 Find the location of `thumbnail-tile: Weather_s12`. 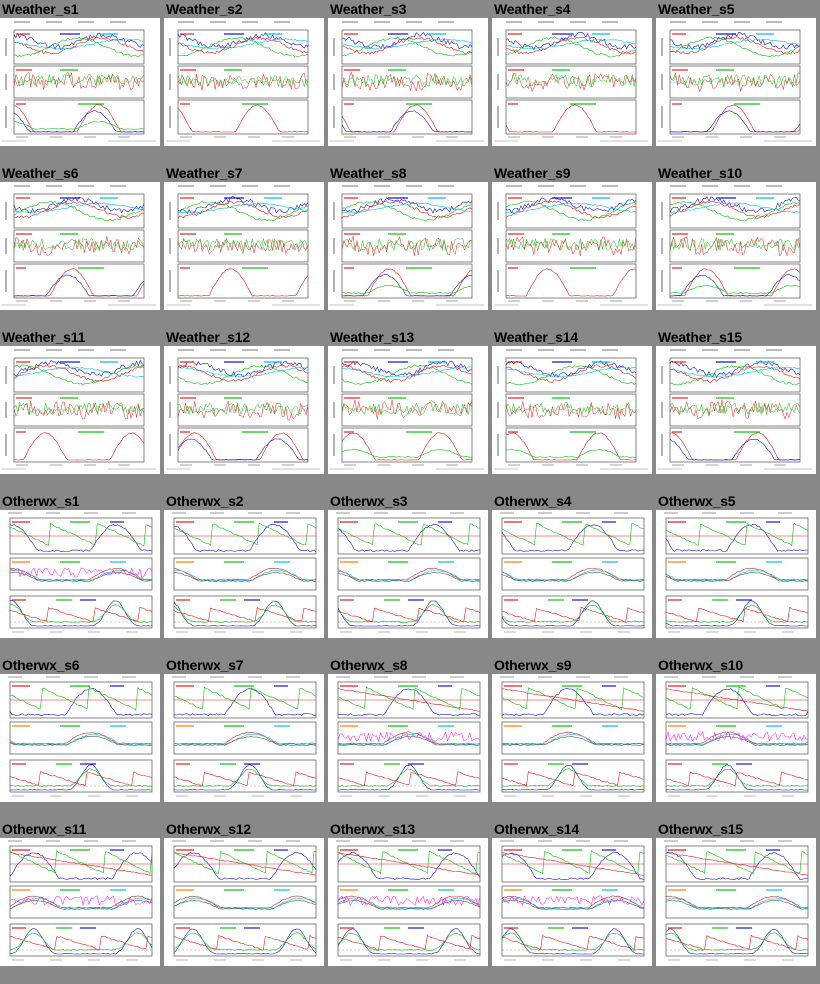

thumbnail-tile: Weather_s12 is located at coordinates (244, 401).